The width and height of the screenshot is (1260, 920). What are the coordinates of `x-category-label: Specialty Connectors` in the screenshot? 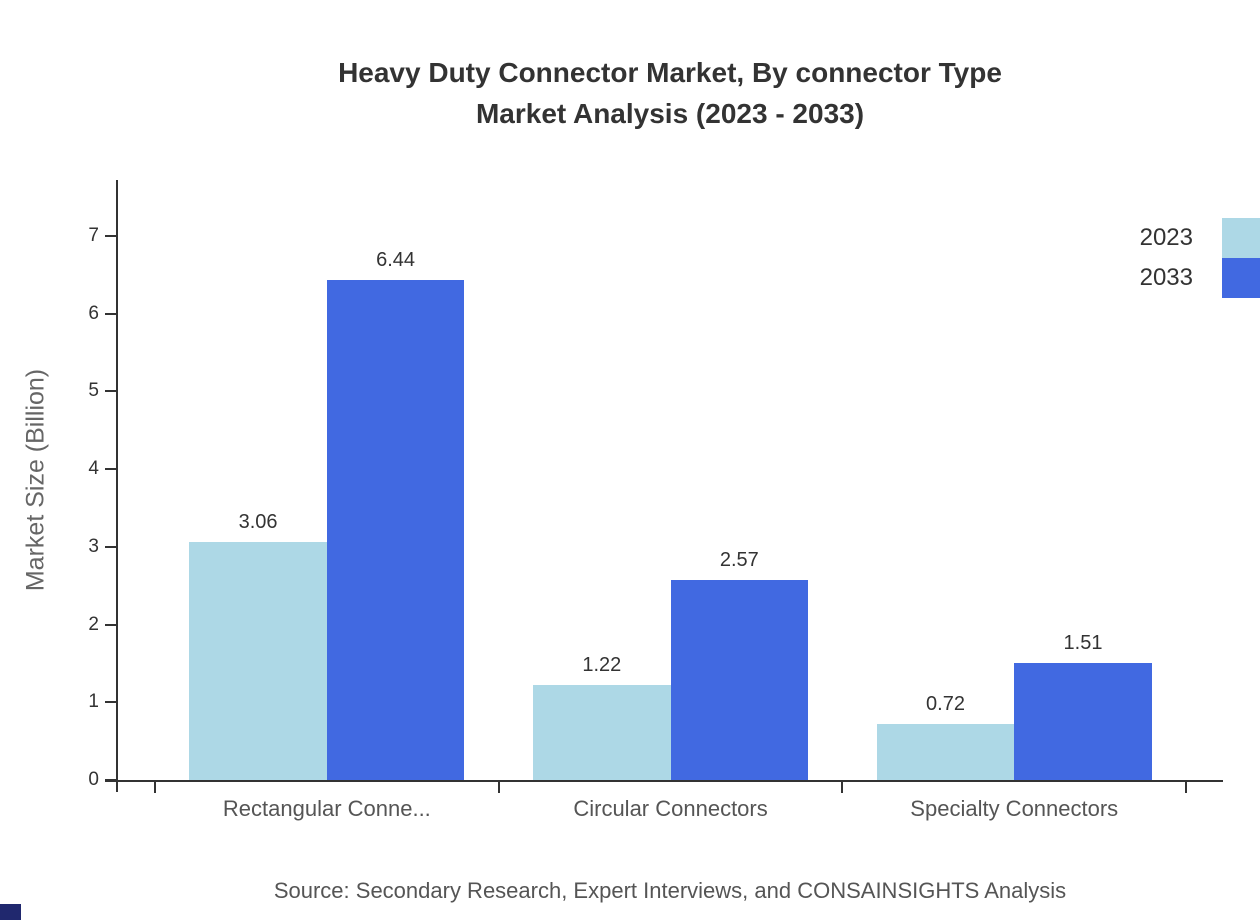 It's located at (1014, 808).